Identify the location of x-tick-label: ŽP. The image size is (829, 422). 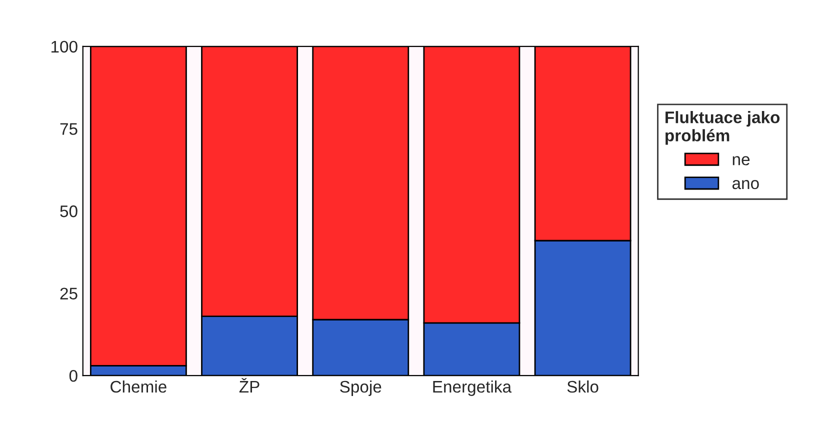
(249, 385).